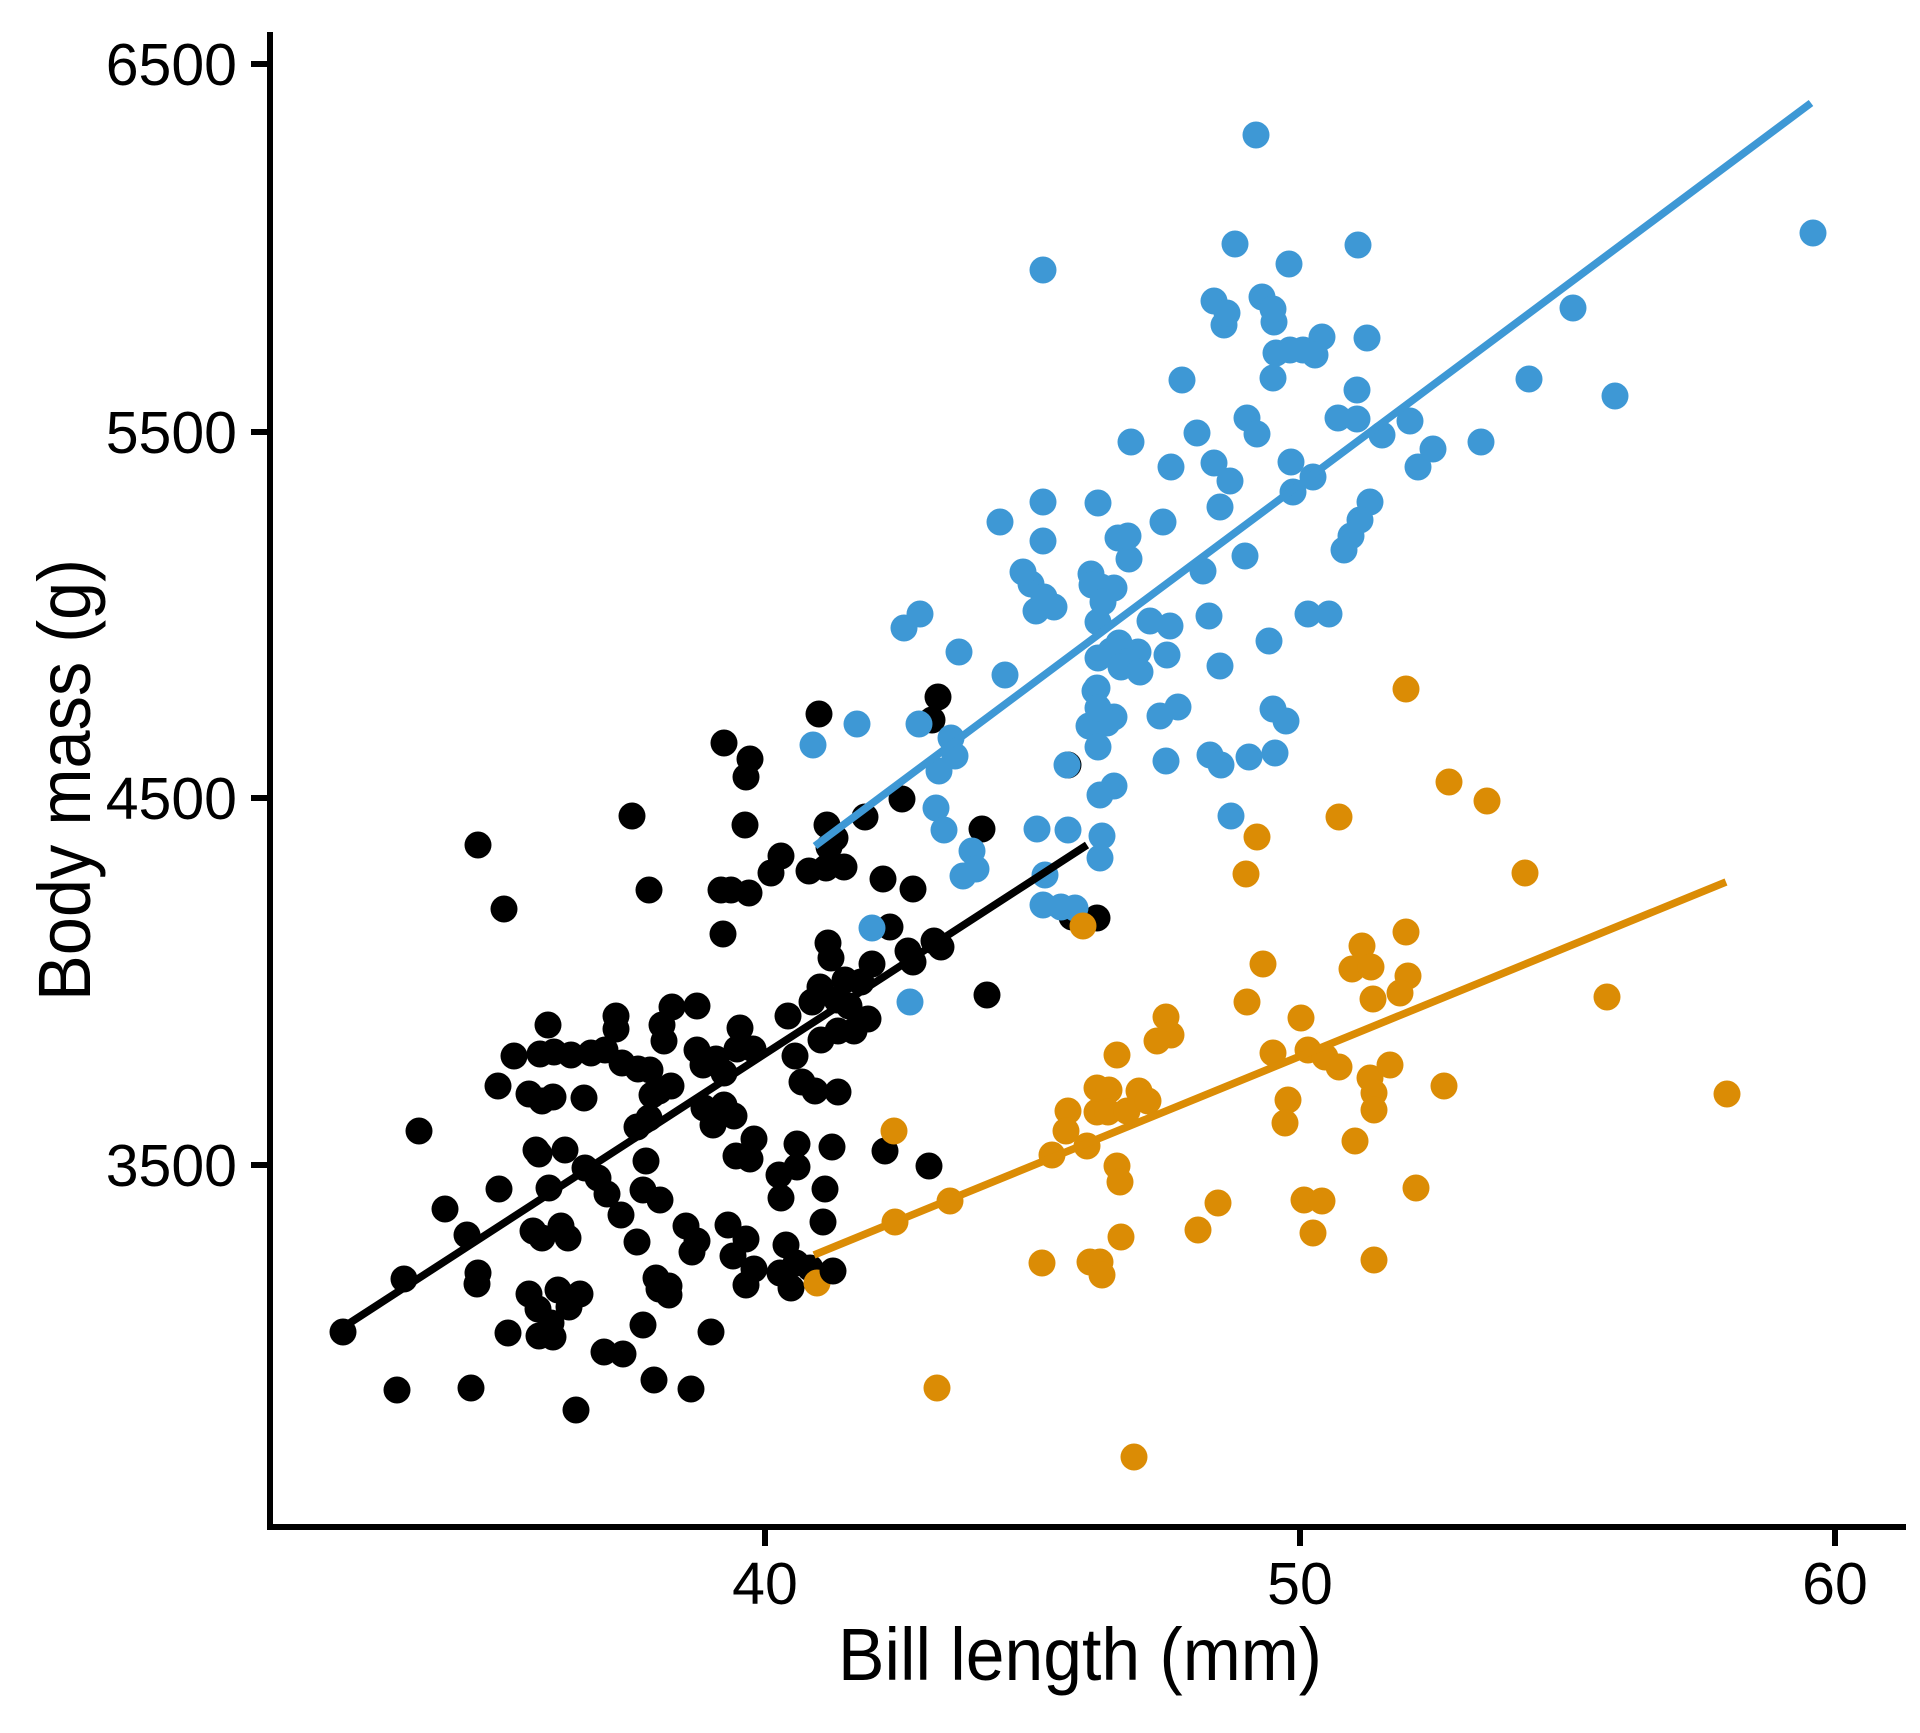 This screenshot has height=1733, width=1920. Describe the element at coordinates (765, 1584) in the screenshot. I see `svg-text: 40` at that location.